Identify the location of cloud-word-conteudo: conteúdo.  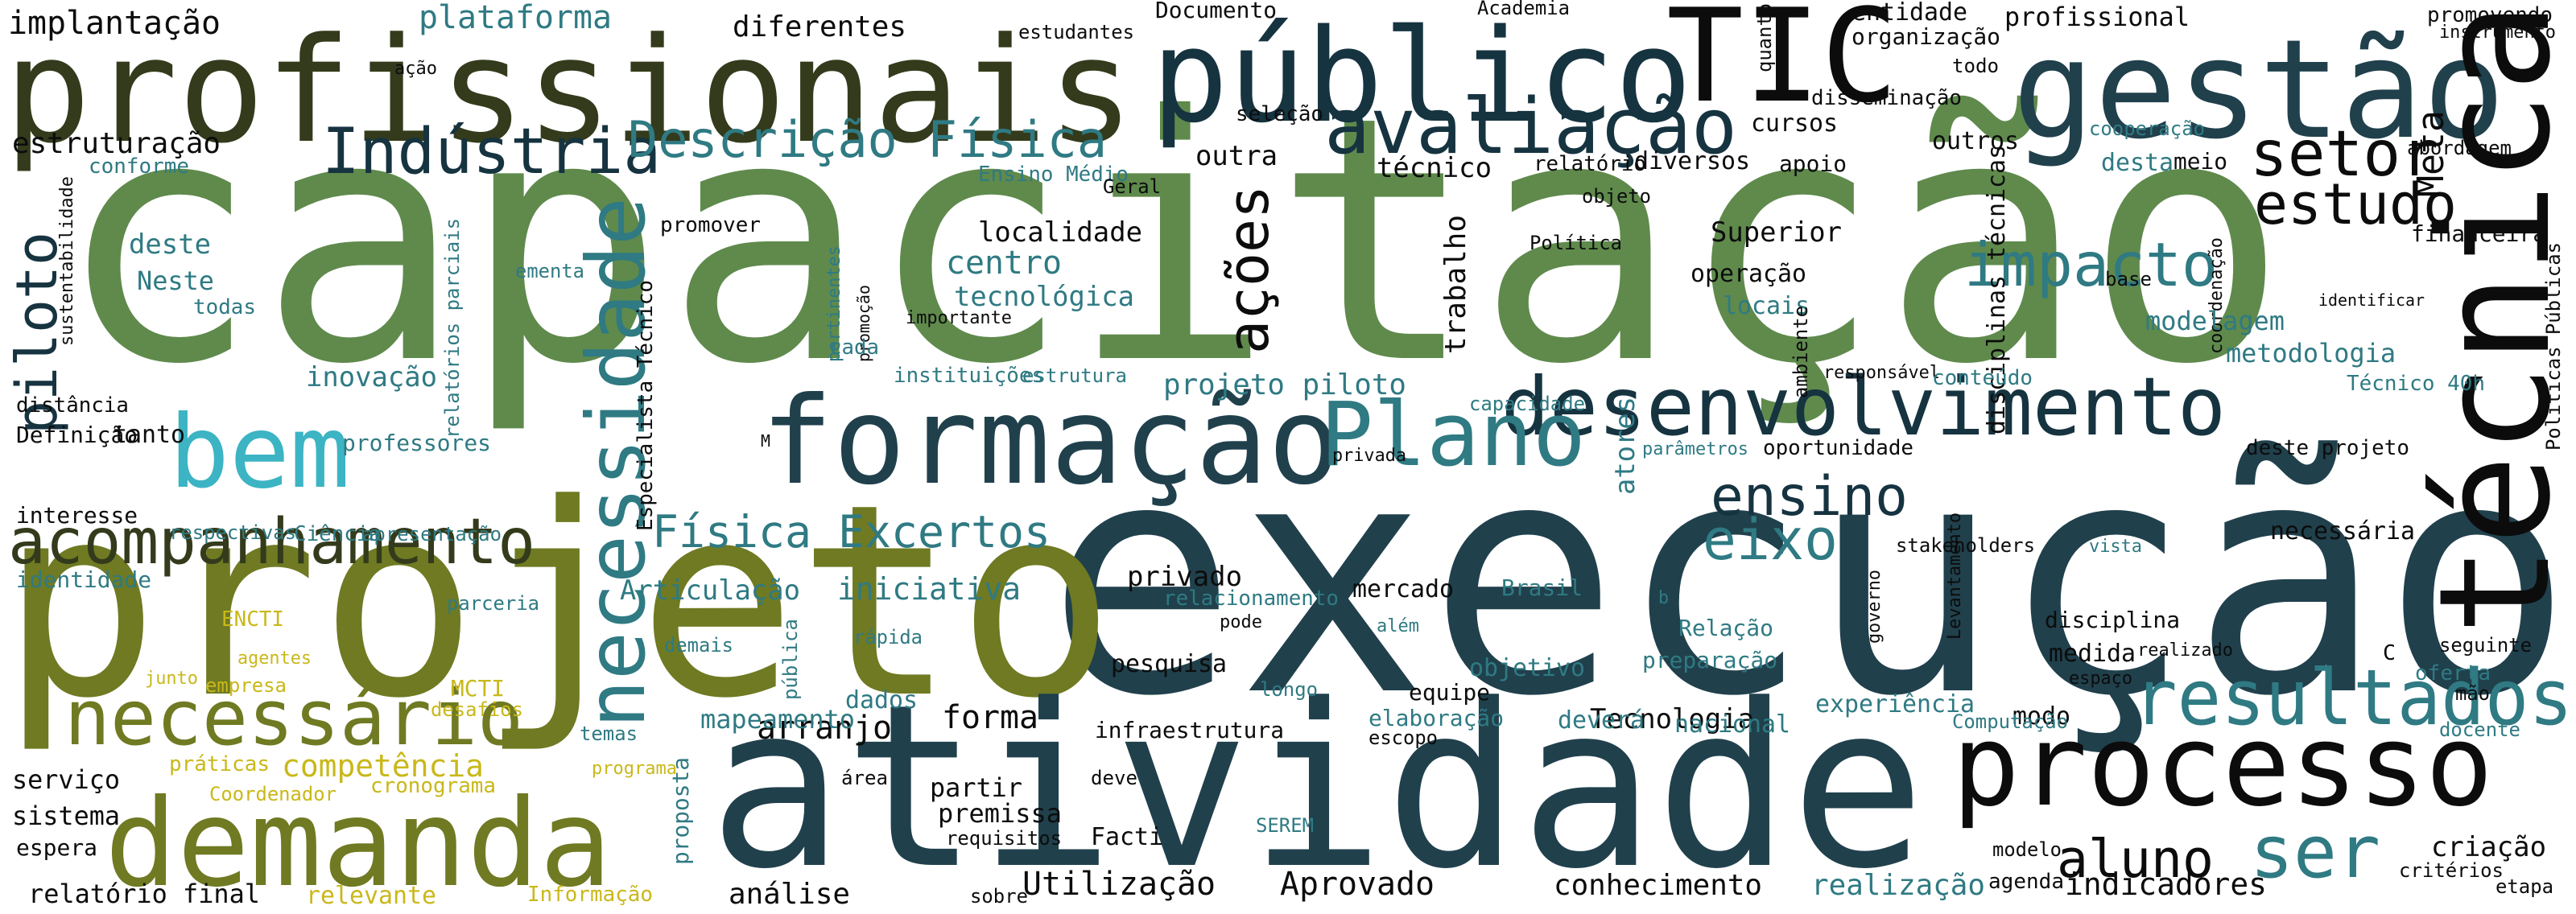
(1982, 378).